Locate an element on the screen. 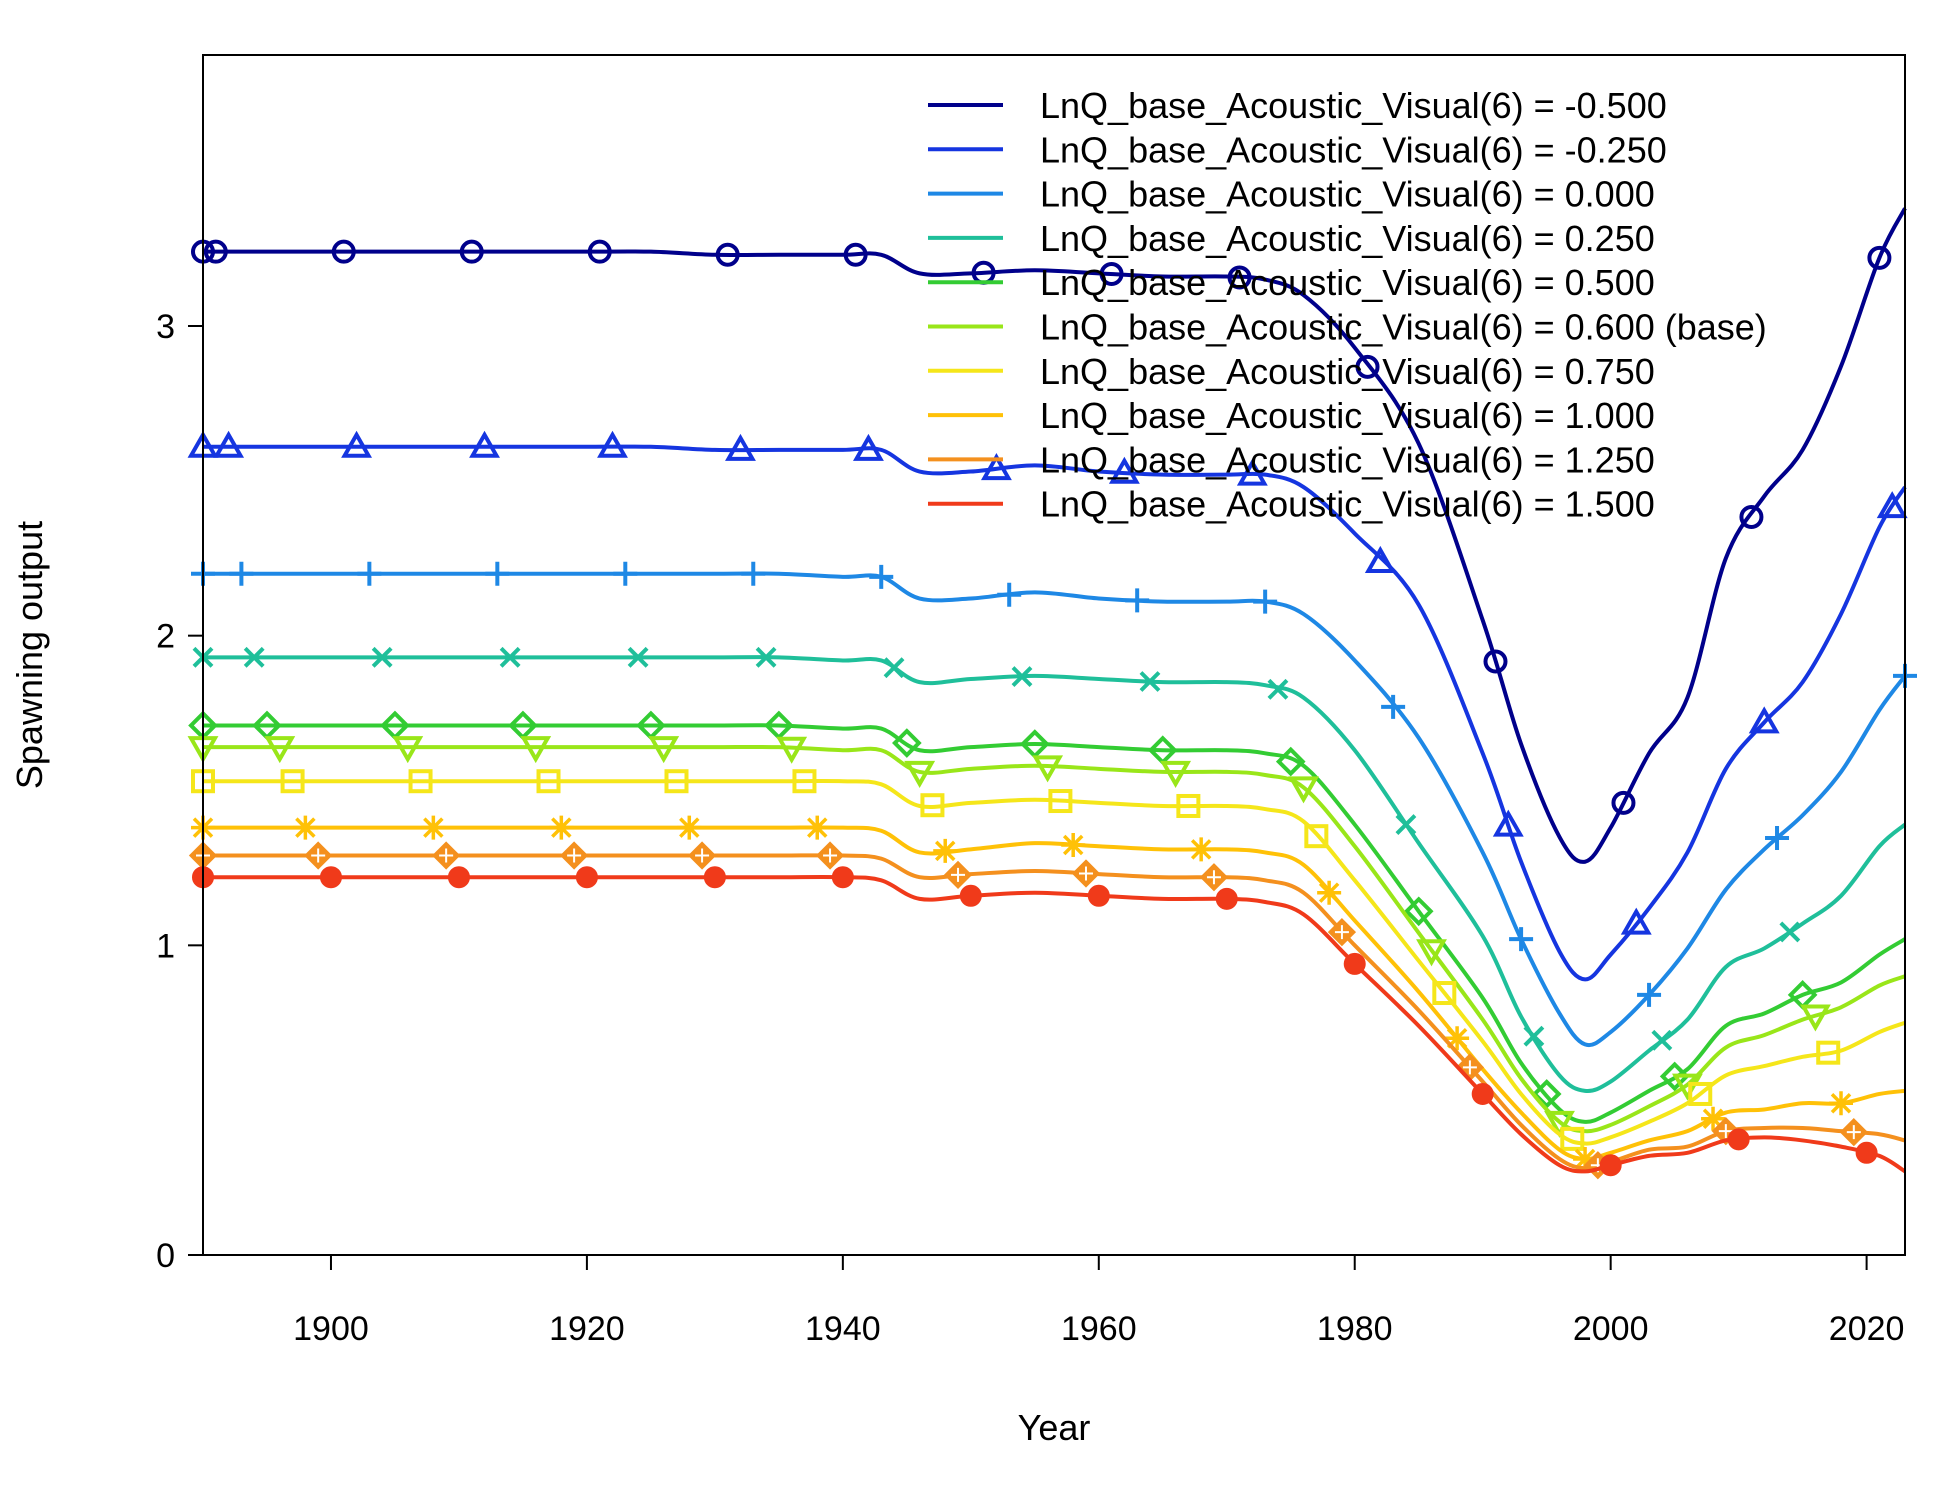  x-tick-label: 1980 is located at coordinates (1355, 1329).